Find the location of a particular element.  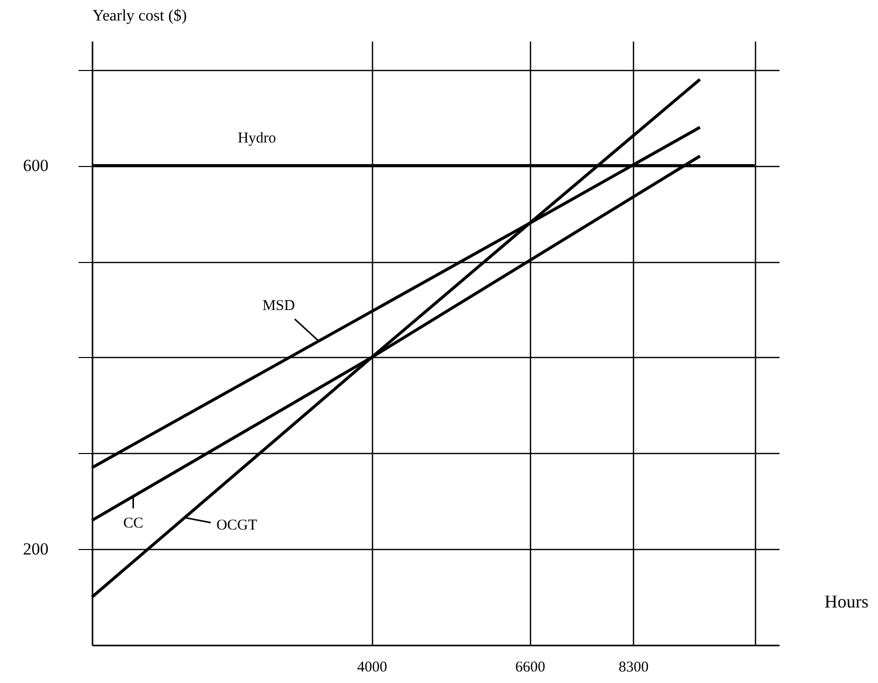

series-label: CC is located at coordinates (133, 523).